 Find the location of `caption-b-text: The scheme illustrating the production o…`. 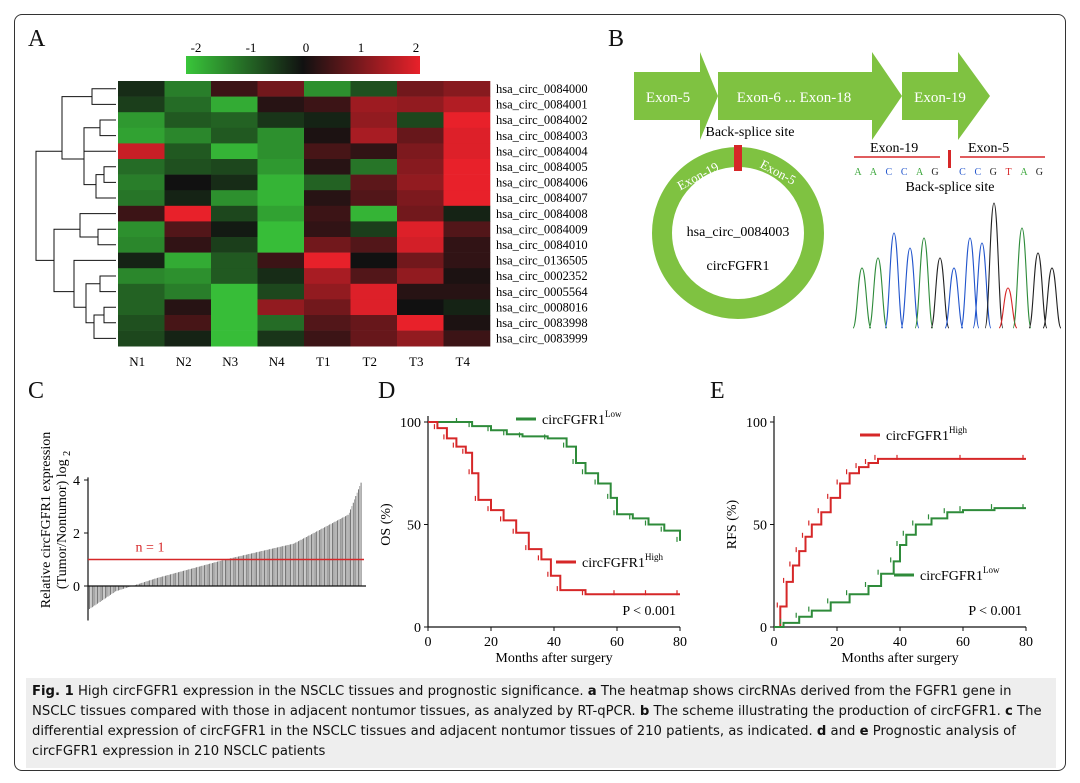

caption-b-text: The scheme illustrating the production o… is located at coordinates (827, 711).